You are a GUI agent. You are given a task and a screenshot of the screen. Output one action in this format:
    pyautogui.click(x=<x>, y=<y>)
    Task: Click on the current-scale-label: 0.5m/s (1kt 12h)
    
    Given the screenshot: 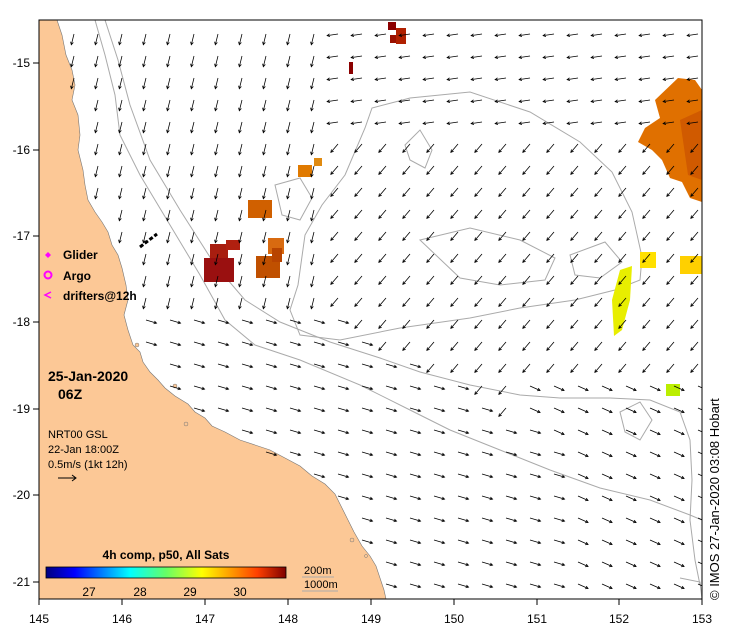 What is the action you would take?
    pyautogui.click(x=87, y=465)
    